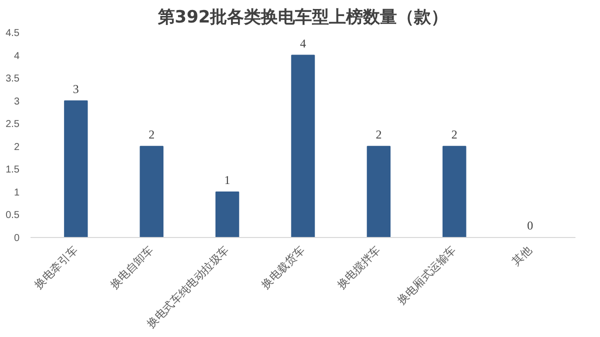  I want to click on x-tick-label: 换电牵引车, so click(56, 268).